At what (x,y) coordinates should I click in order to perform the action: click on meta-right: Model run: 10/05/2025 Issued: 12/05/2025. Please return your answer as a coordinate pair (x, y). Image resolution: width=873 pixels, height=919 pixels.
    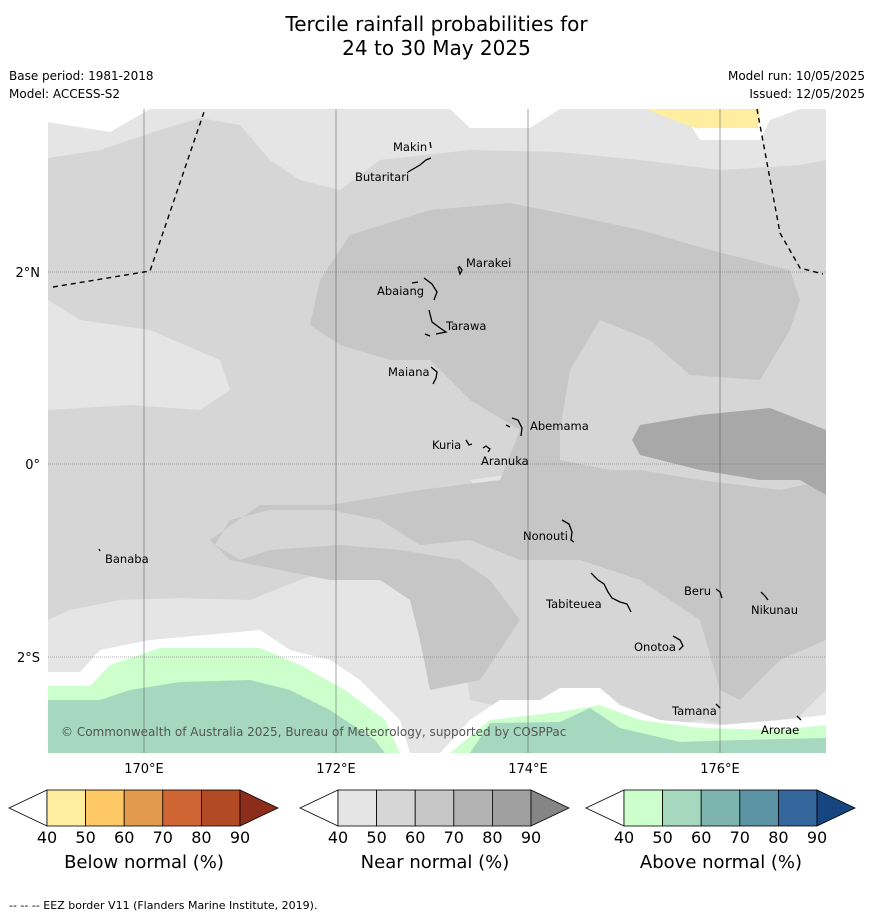
    Looking at the image, I should click on (796, 85).